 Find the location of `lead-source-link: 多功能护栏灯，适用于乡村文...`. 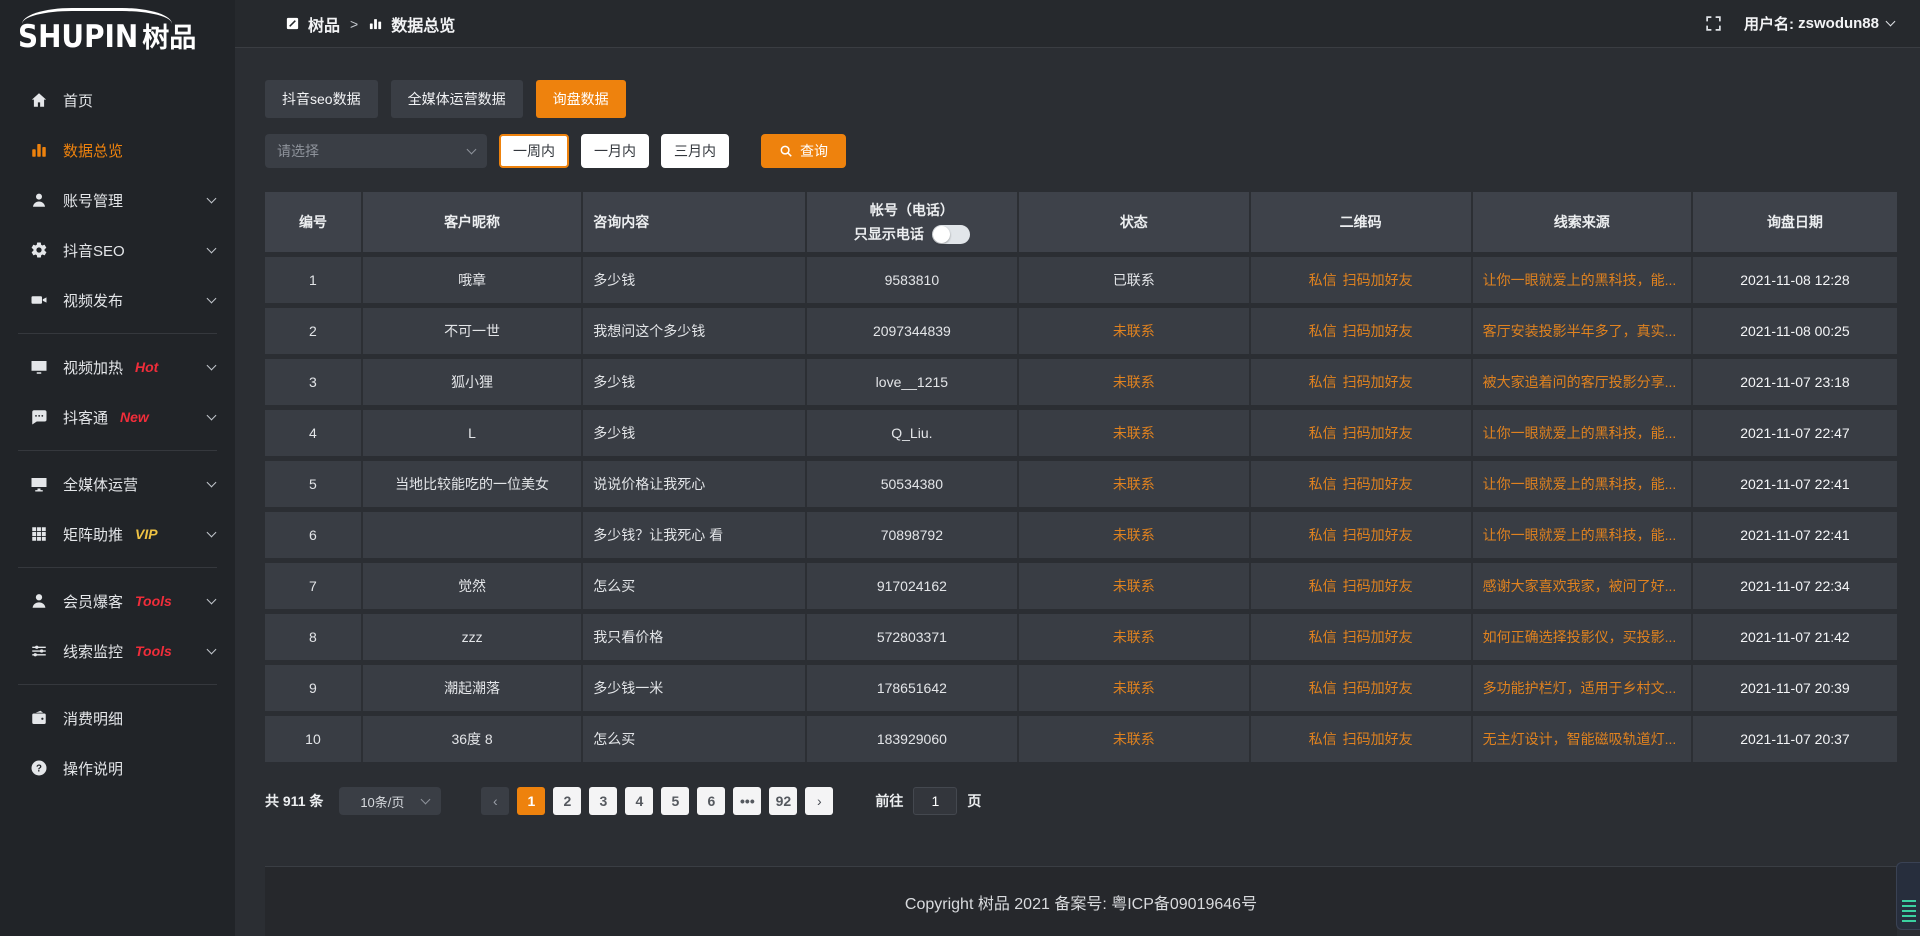

lead-source-link: 多功能护栏灯，适用于乡村文... is located at coordinates (1579, 688).